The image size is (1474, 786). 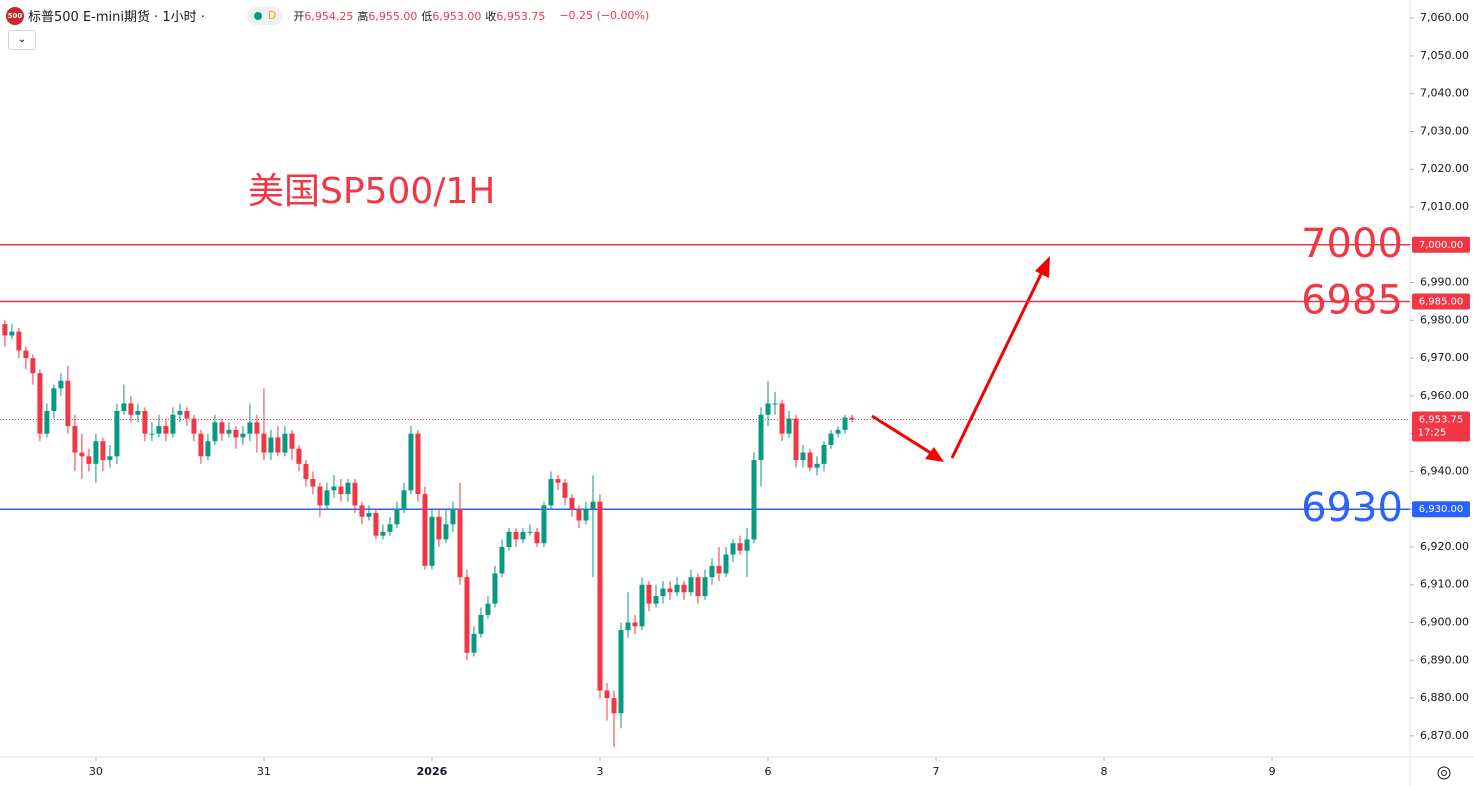 What do you see at coordinates (22, 40) in the screenshot?
I see `collapse-button: ⌄` at bounding box center [22, 40].